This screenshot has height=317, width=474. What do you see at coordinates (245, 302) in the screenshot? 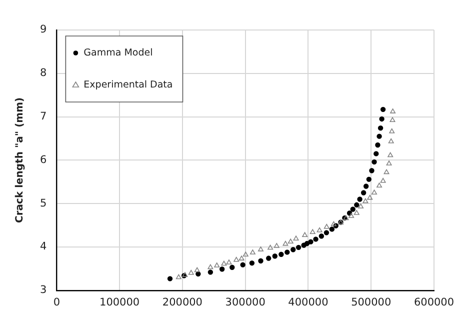
I see `x-tick-label: 300000` at bounding box center [245, 302].